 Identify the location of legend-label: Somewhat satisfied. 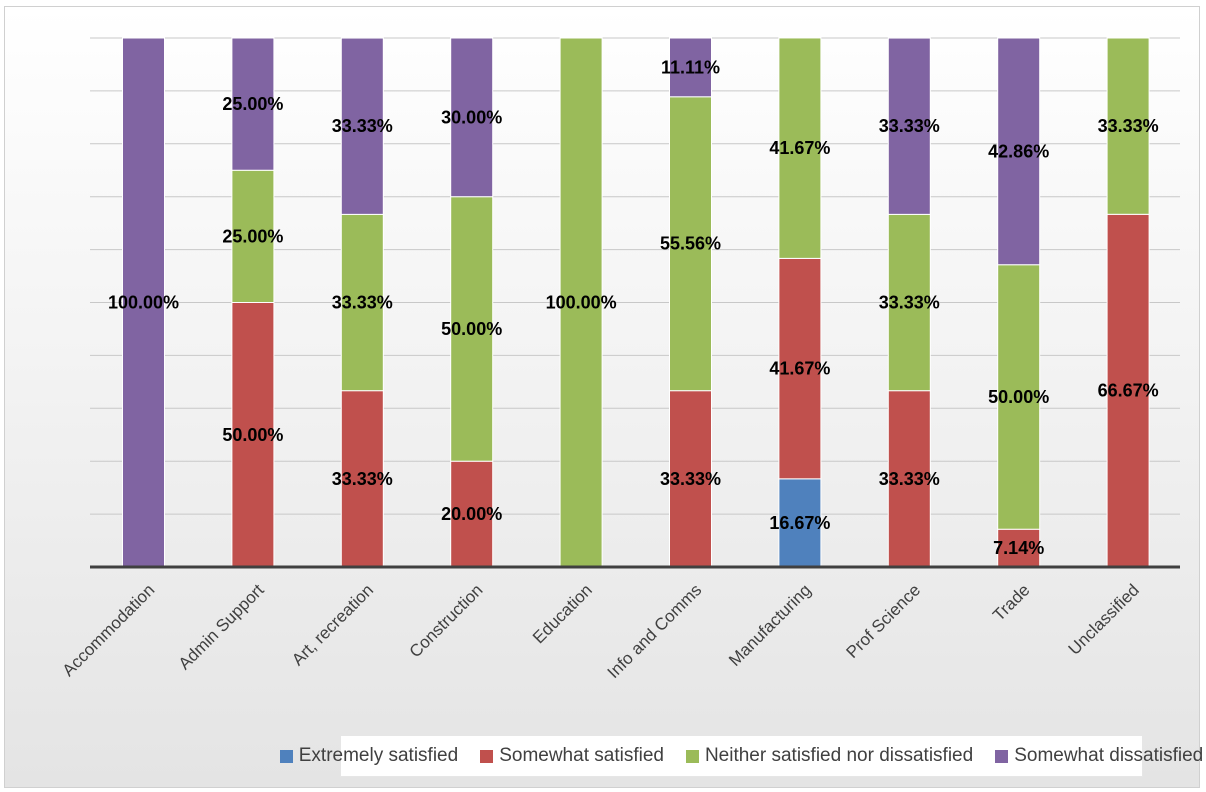
(581, 755).